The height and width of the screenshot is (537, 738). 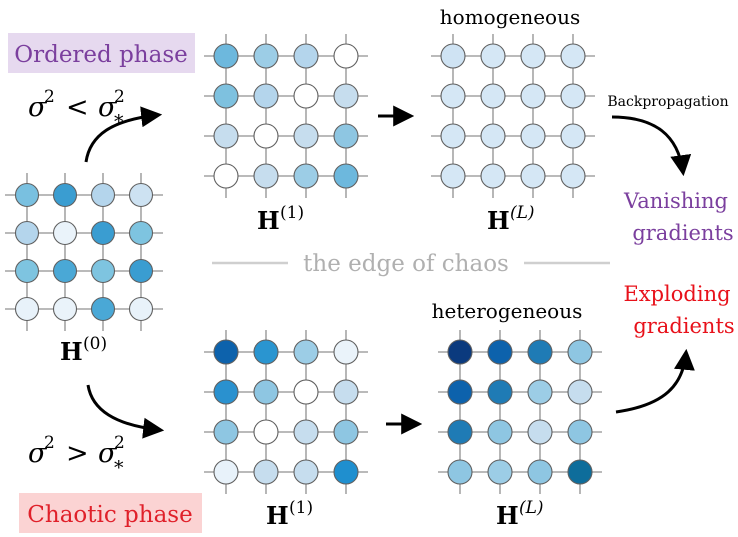 I want to click on edge-of-chaos-label: the edge of chaos, so click(x=406, y=264).